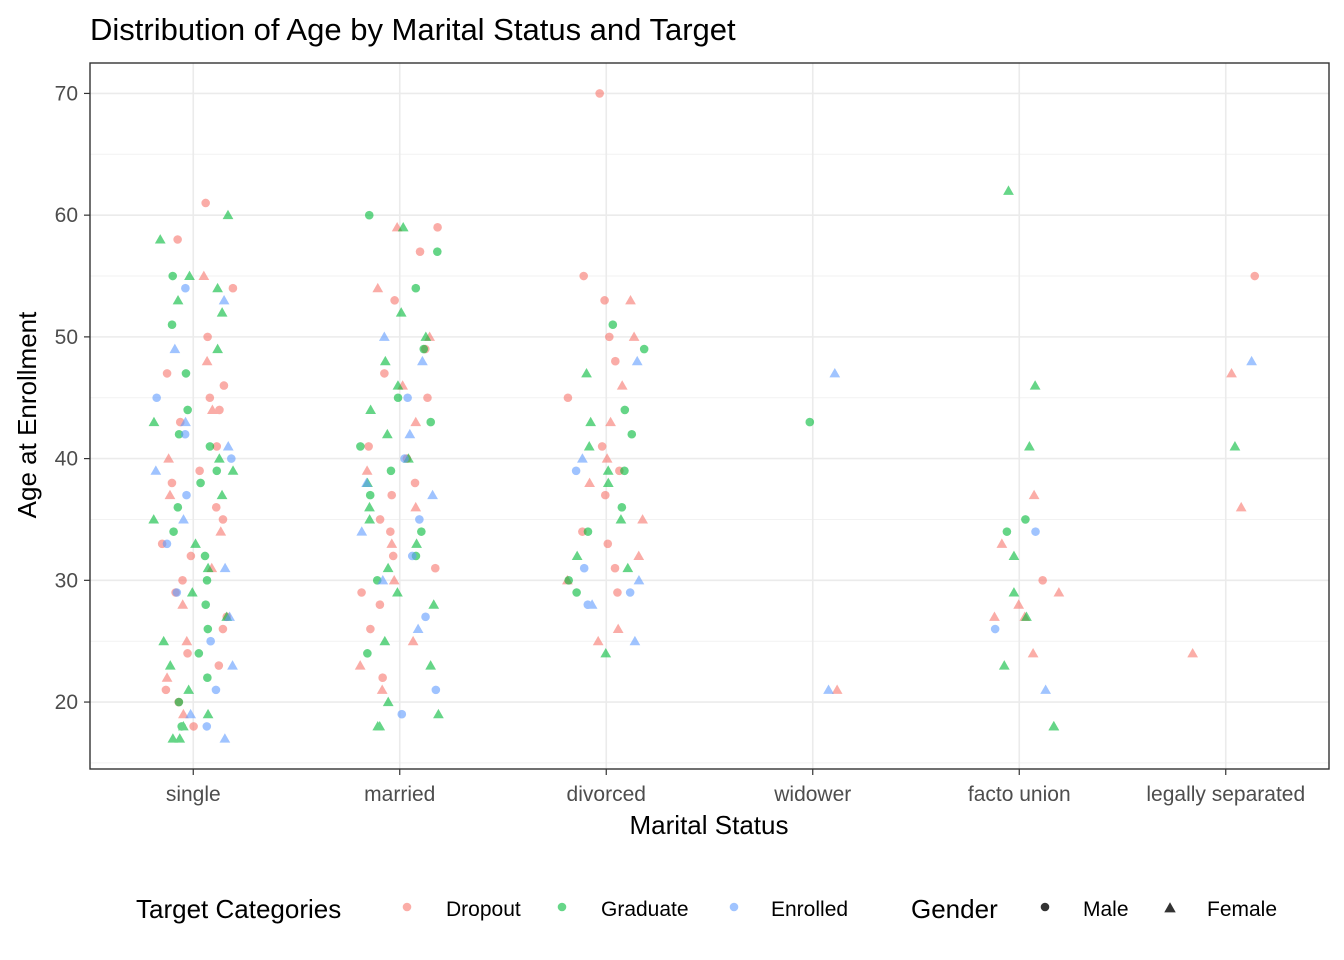  Describe the element at coordinates (66, 93) in the screenshot. I see `y-tick-label: 70` at that location.